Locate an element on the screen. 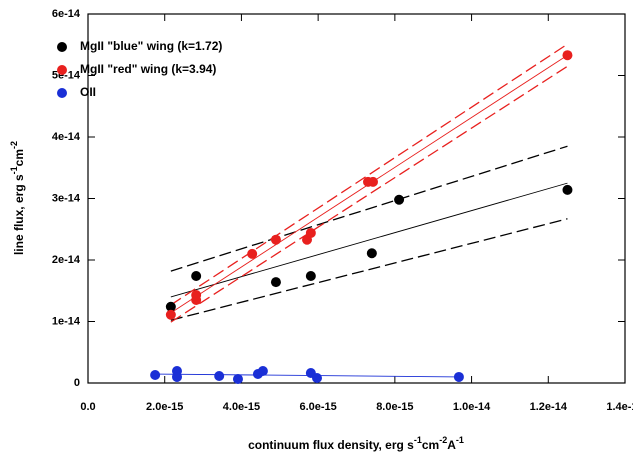 Image resolution: width=633 pixels, height=461 pixels. y-tick-label: 1e-14 is located at coordinates (66, 321).